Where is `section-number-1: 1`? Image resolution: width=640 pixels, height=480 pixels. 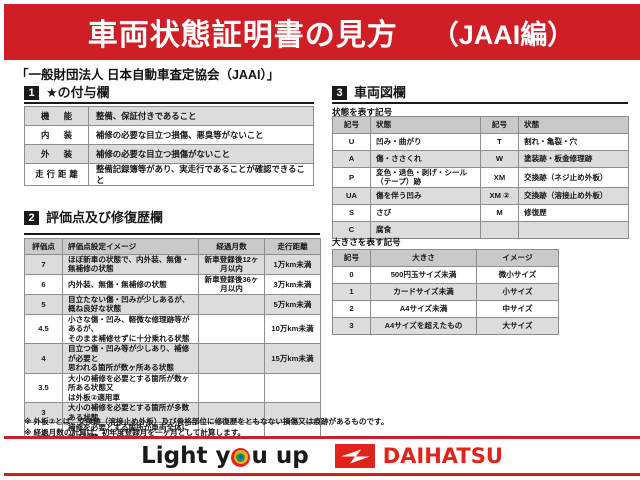
section-number-1: 1 is located at coordinates (31, 93).